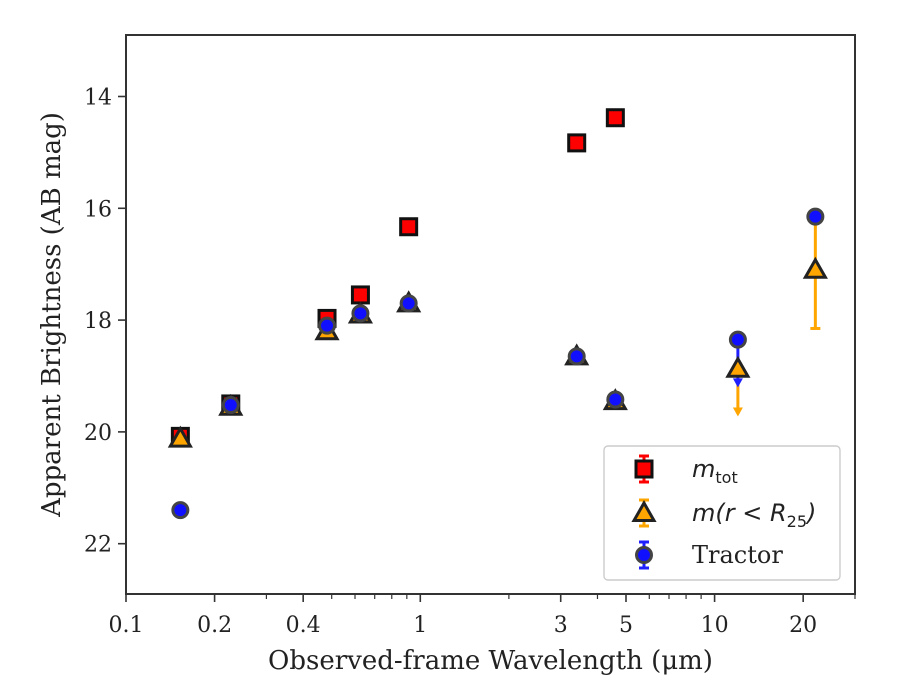 The width and height of the screenshot is (900, 700). What do you see at coordinates (98, 433) in the screenshot?
I see `y-tick-label: 20` at bounding box center [98, 433].